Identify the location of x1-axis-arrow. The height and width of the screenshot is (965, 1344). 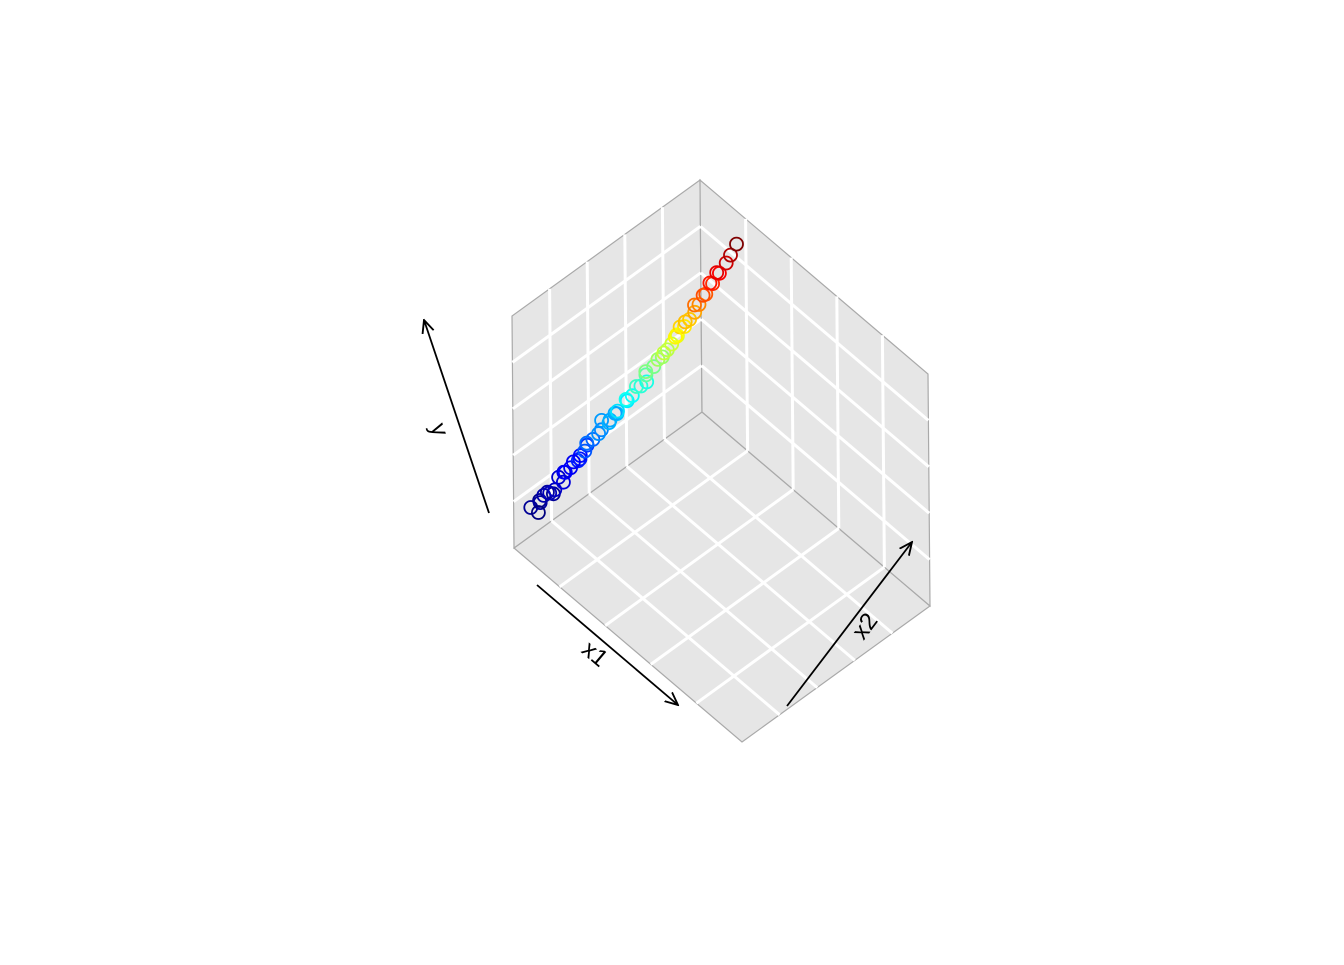
(607, 644).